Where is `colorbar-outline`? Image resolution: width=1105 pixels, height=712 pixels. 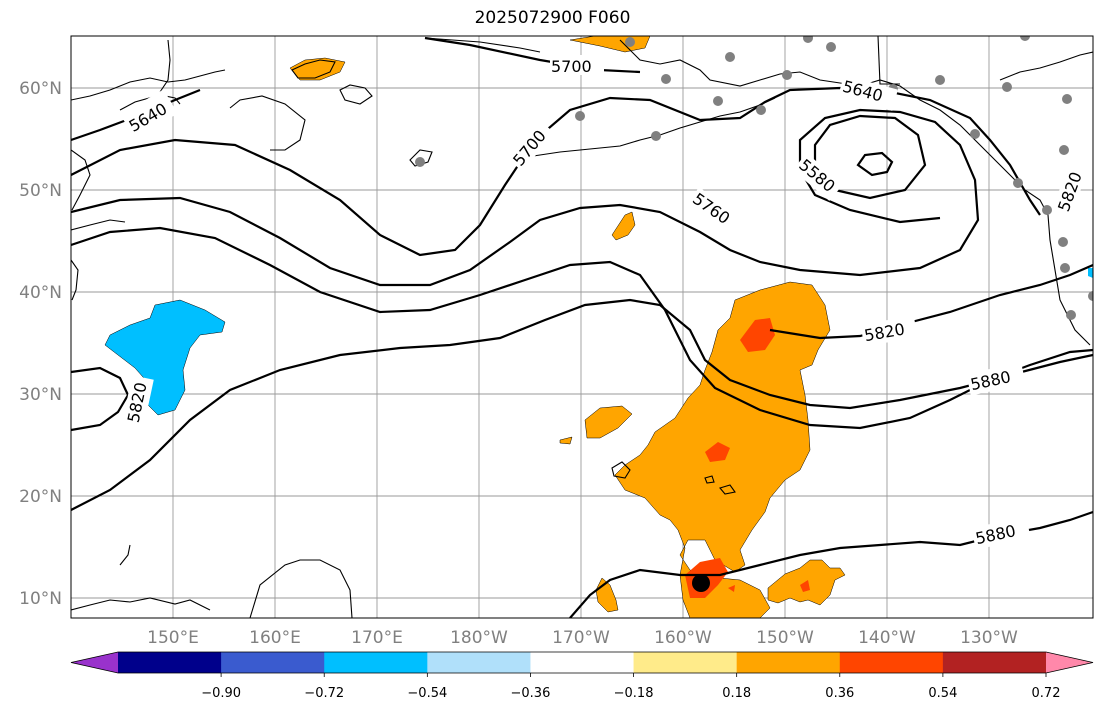 colorbar-outline is located at coordinates (582, 662).